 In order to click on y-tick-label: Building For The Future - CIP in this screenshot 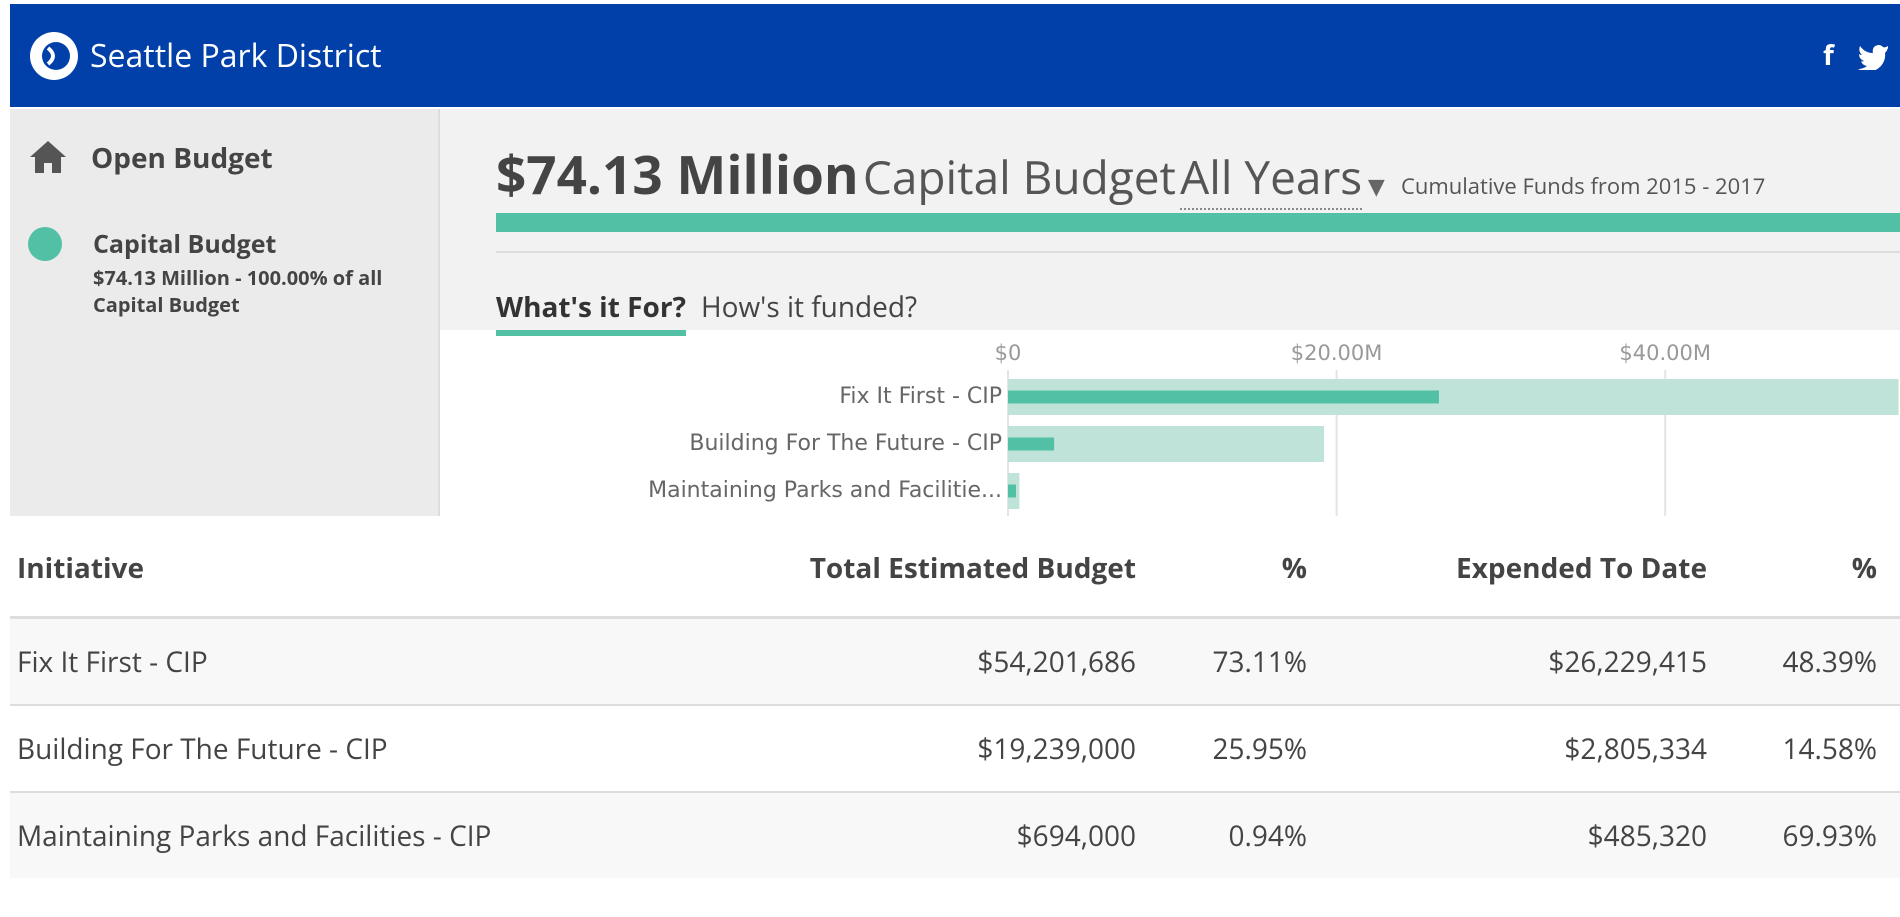, I will do `click(845, 443)`.